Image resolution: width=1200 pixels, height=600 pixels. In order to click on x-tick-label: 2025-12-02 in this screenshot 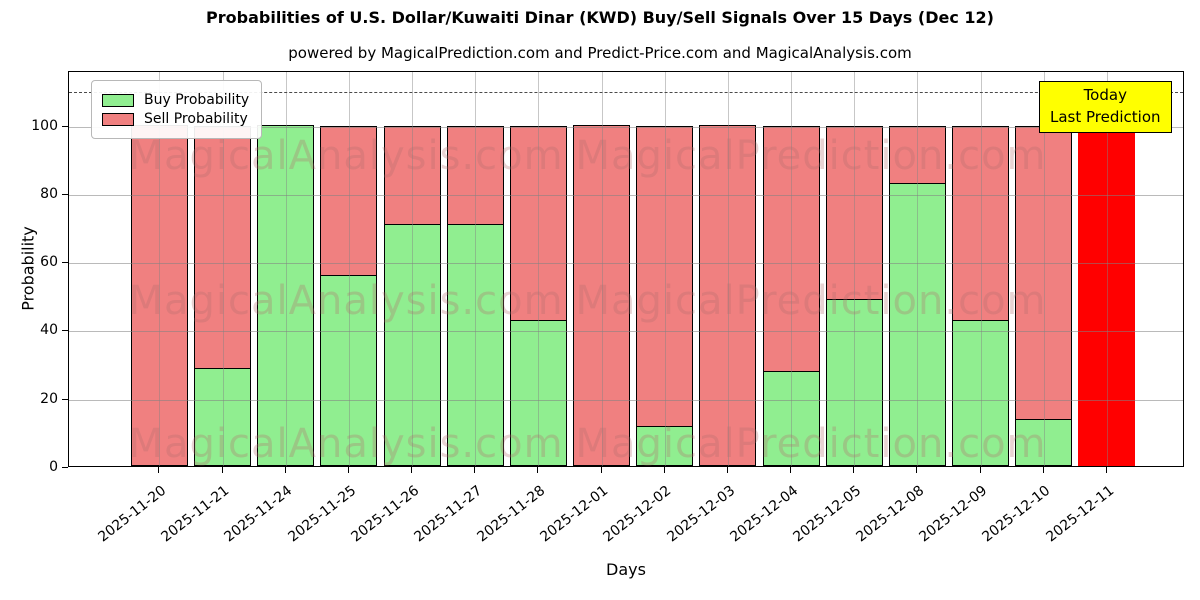, I will do `click(637, 514)`.